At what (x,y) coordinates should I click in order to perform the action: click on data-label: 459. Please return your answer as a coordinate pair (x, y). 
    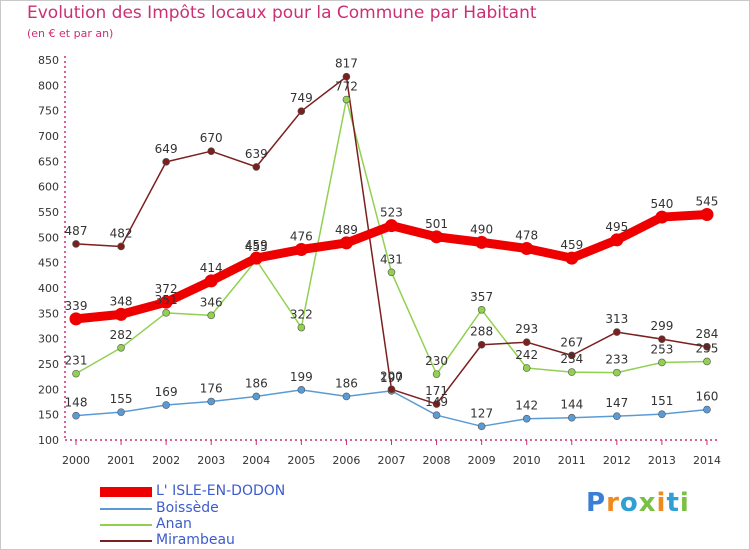
    Looking at the image, I should click on (571, 245).